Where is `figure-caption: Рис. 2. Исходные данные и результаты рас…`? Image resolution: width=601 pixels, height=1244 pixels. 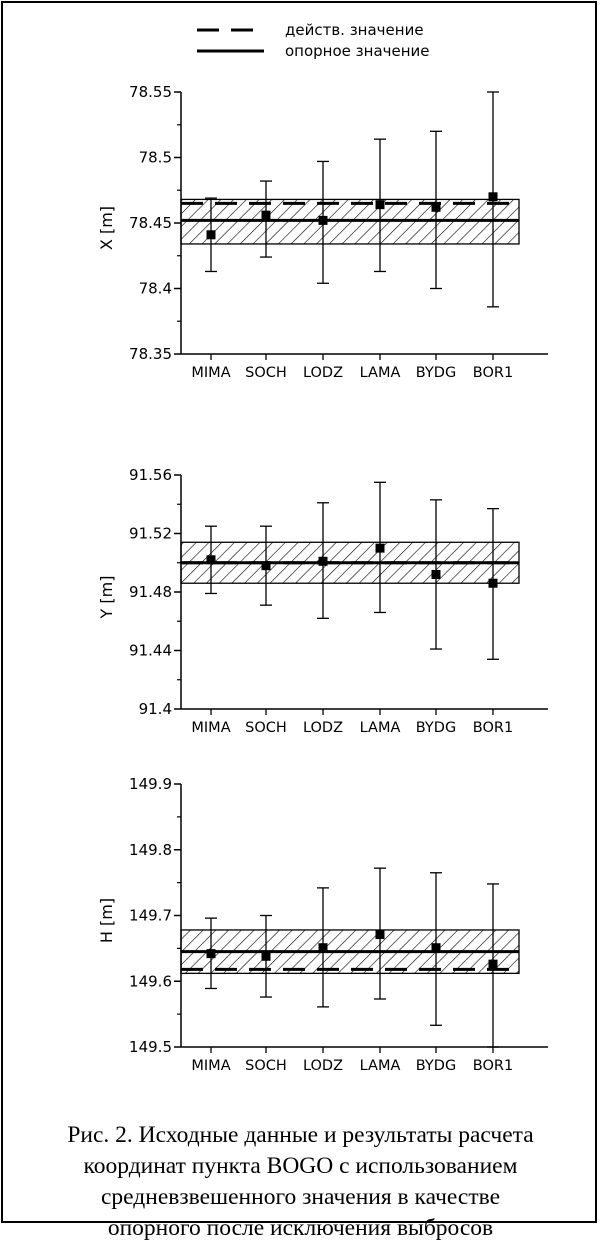 figure-caption: Рис. 2. Исходные данные и результаты рас… is located at coordinates (300, 1182).